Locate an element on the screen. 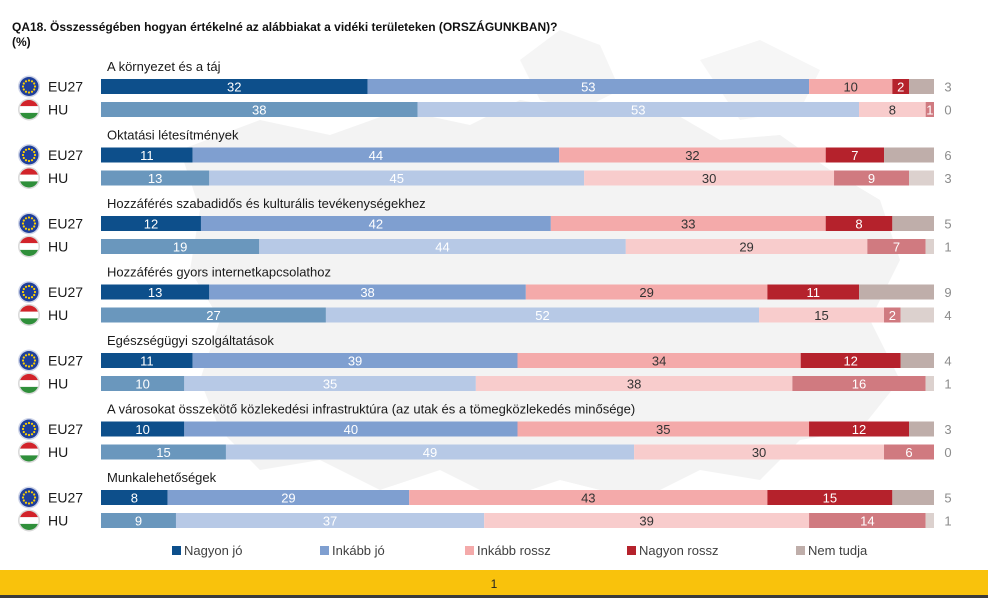  data-label-inkabb-jo: 49 is located at coordinates (430, 452).